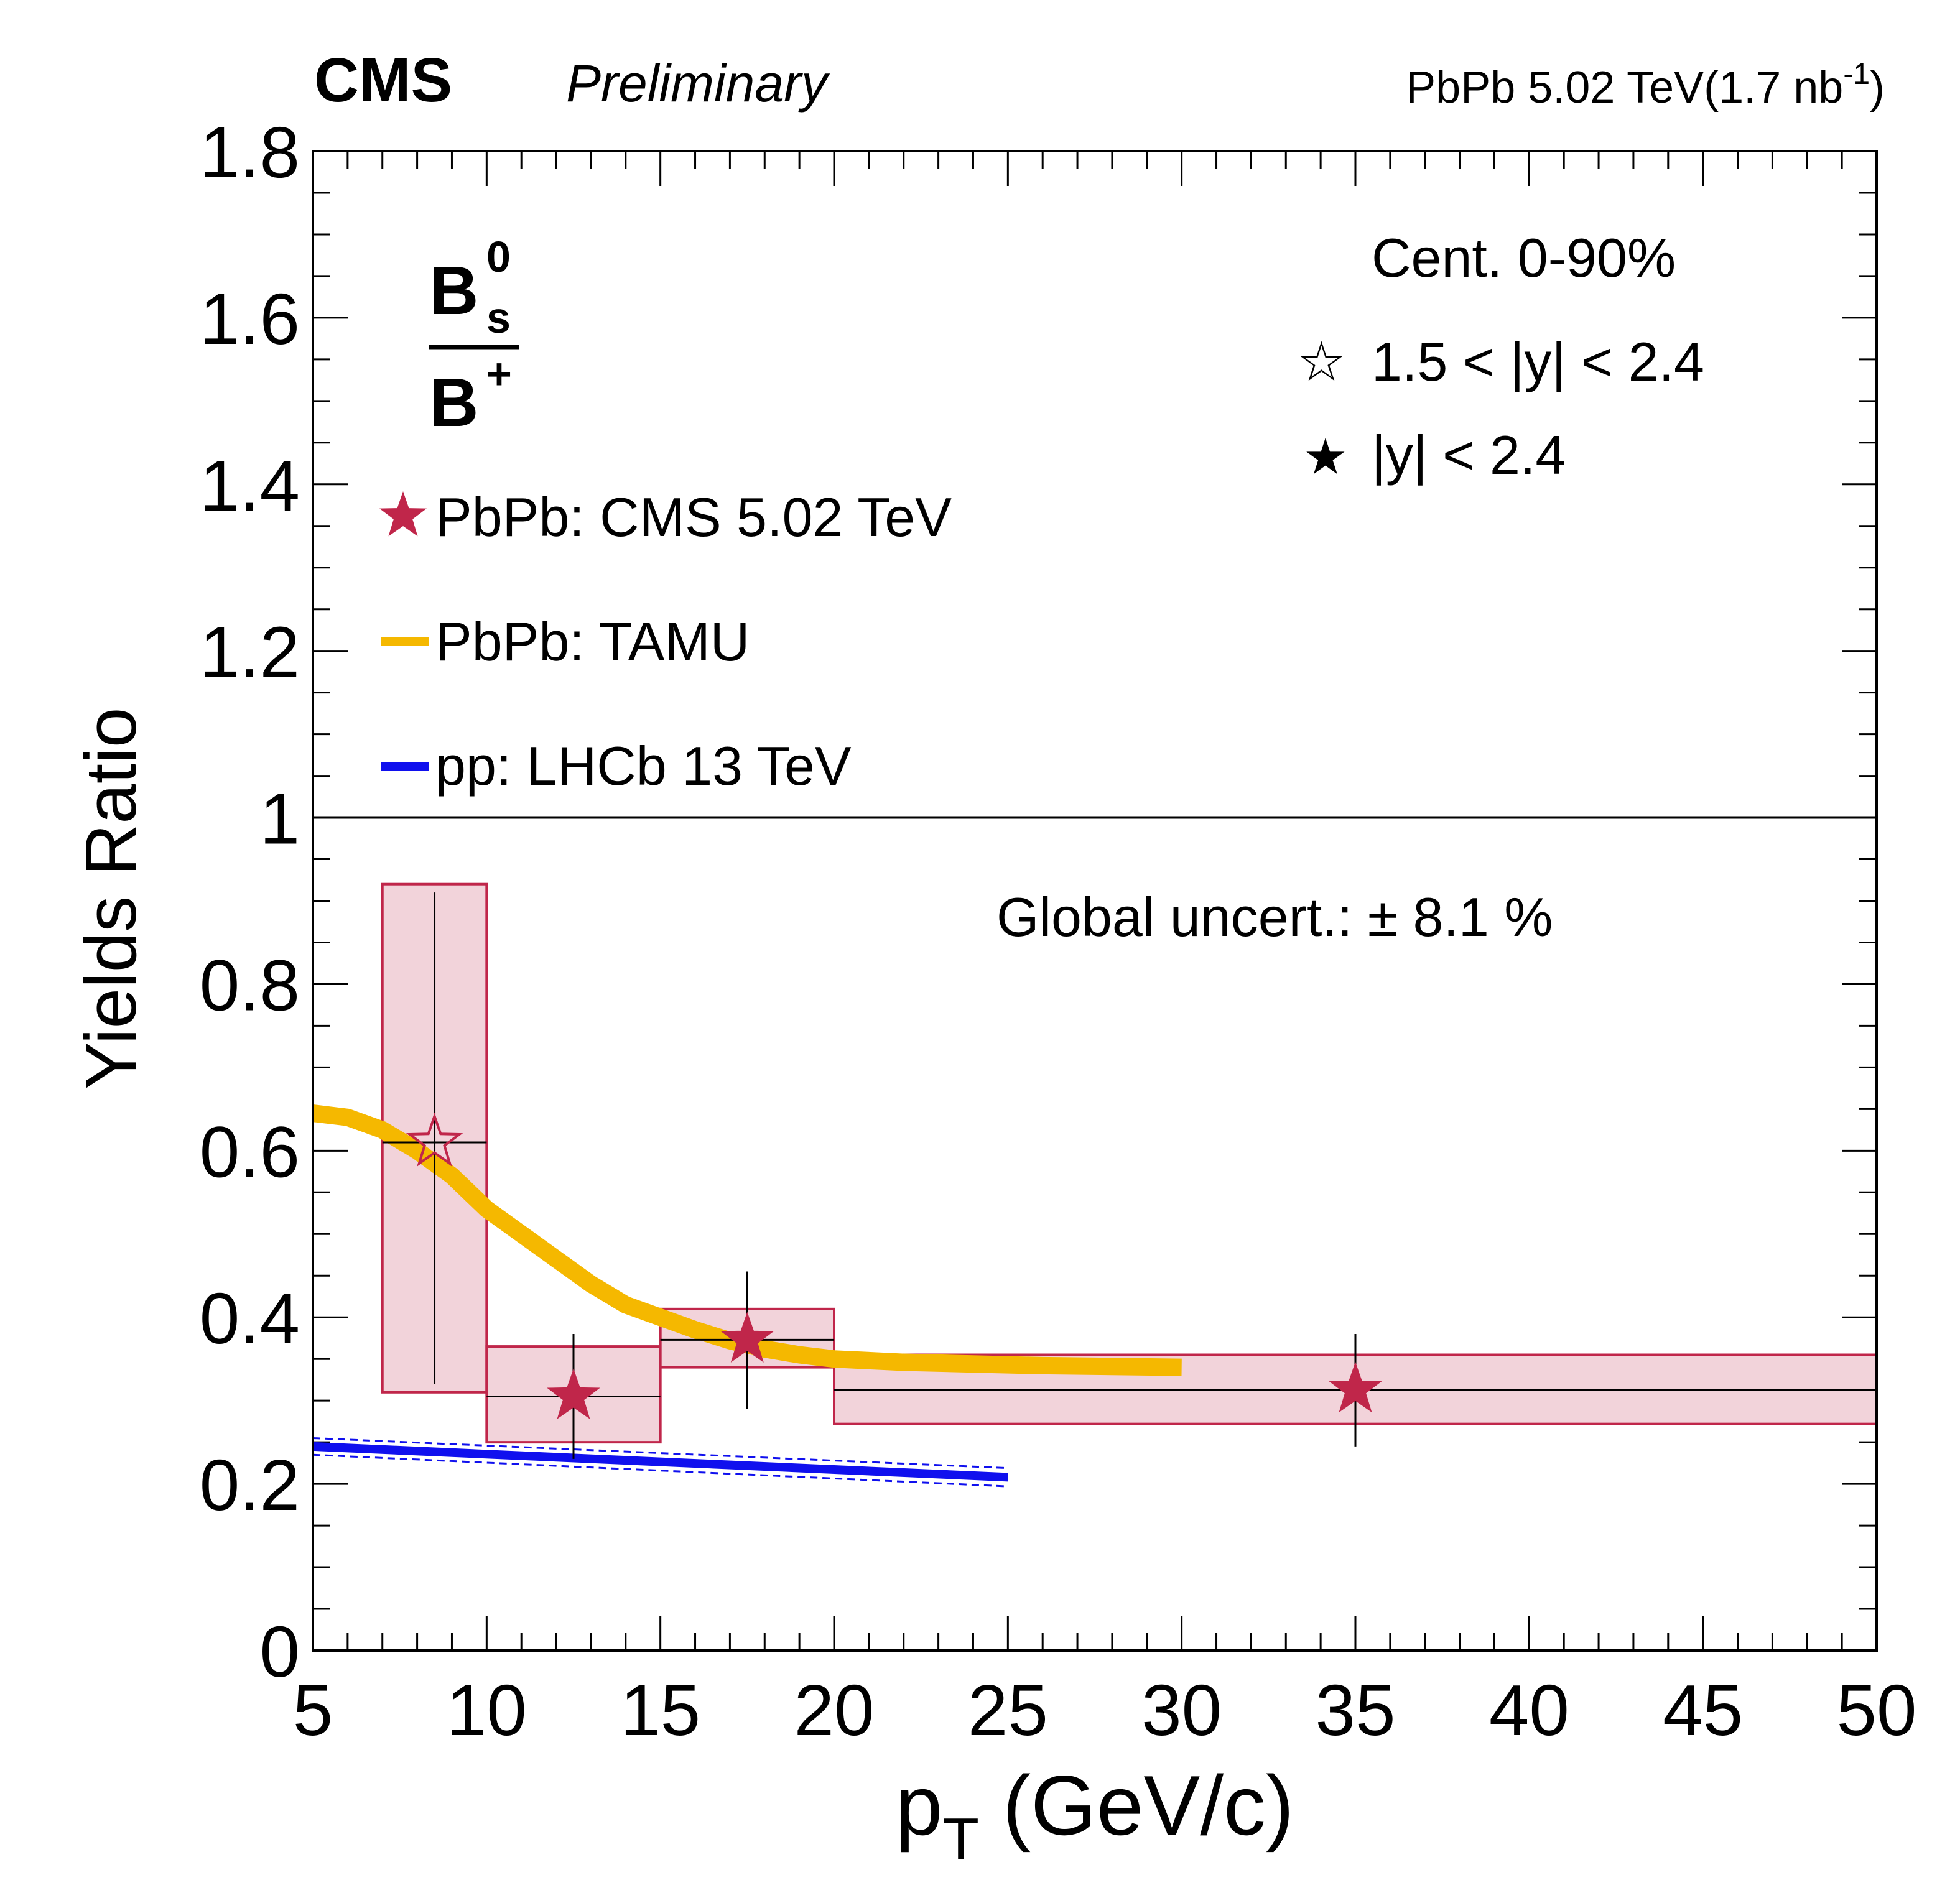 The height and width of the screenshot is (1880, 1960). Describe the element at coordinates (250, 485) in the screenshot. I see `y-tick-label: 1.4` at that location.